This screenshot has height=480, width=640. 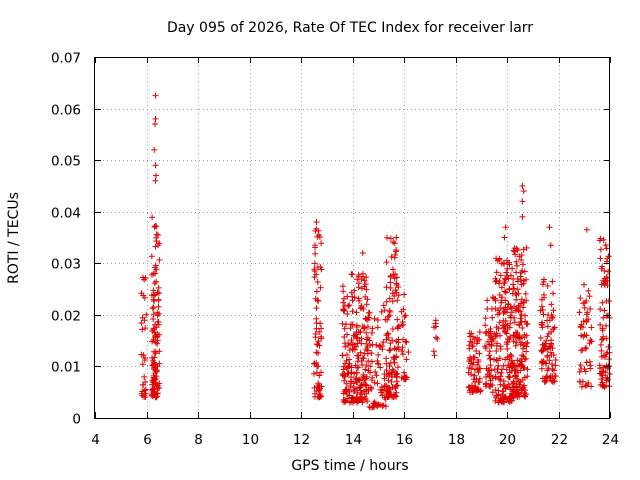 I want to click on y-tick-label: 0.06, so click(x=66, y=111).